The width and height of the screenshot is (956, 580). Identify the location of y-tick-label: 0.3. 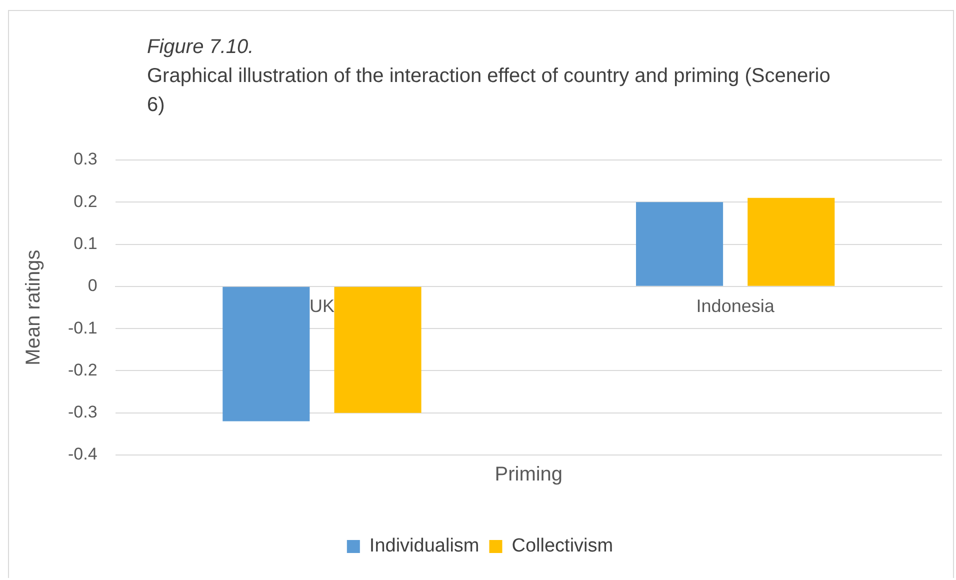
(86, 159).